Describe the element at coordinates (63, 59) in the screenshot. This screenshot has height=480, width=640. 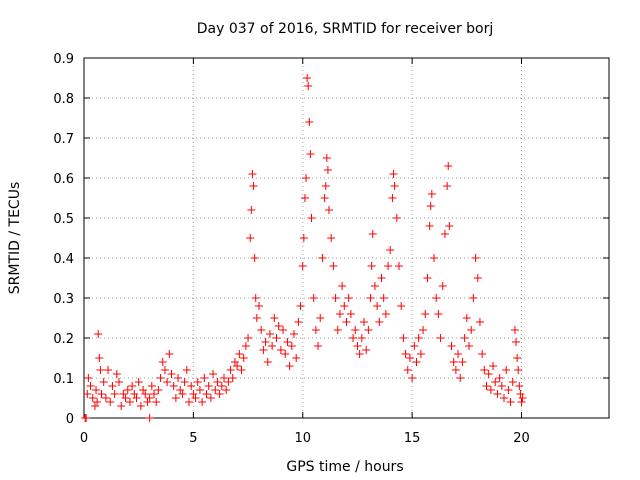
I see `y-tick-label: 0.9` at that location.